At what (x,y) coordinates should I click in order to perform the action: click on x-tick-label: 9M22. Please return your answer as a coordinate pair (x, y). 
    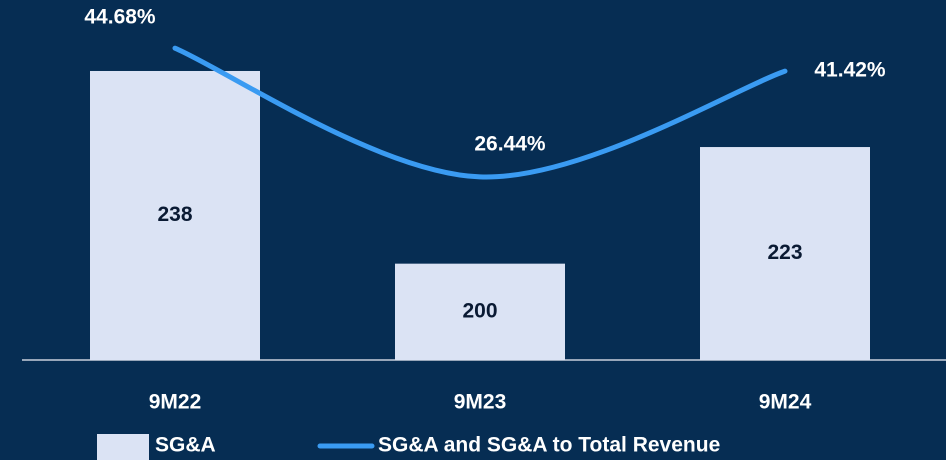
    Looking at the image, I should click on (175, 402).